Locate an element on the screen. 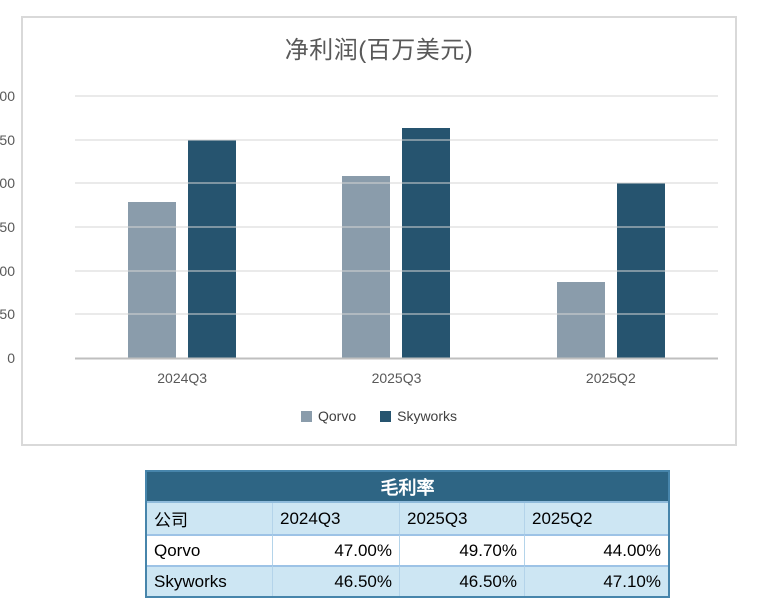 This screenshot has height=612, width=772. cell-value: 44.00% is located at coordinates (596, 549).